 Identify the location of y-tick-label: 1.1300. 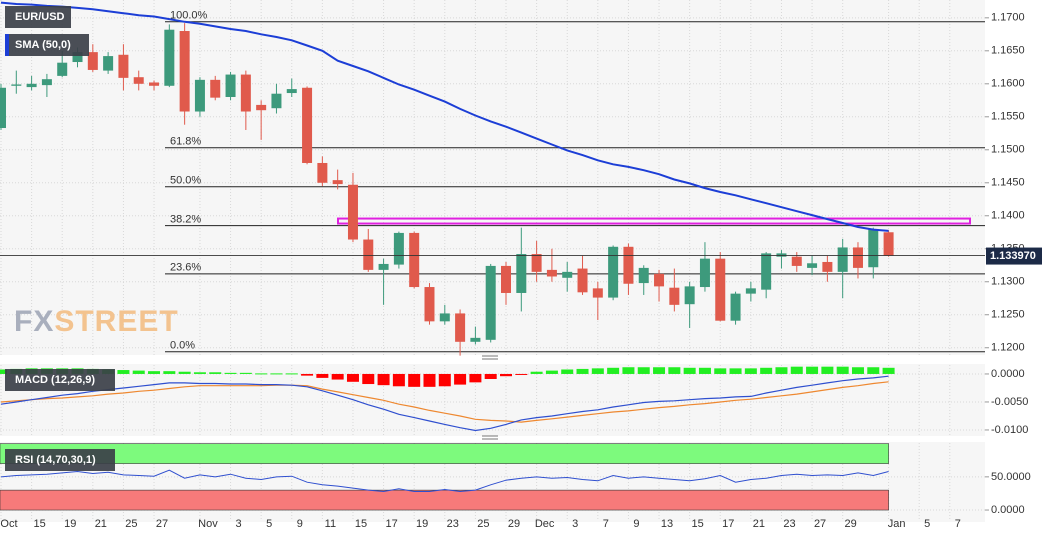
(1008, 282).